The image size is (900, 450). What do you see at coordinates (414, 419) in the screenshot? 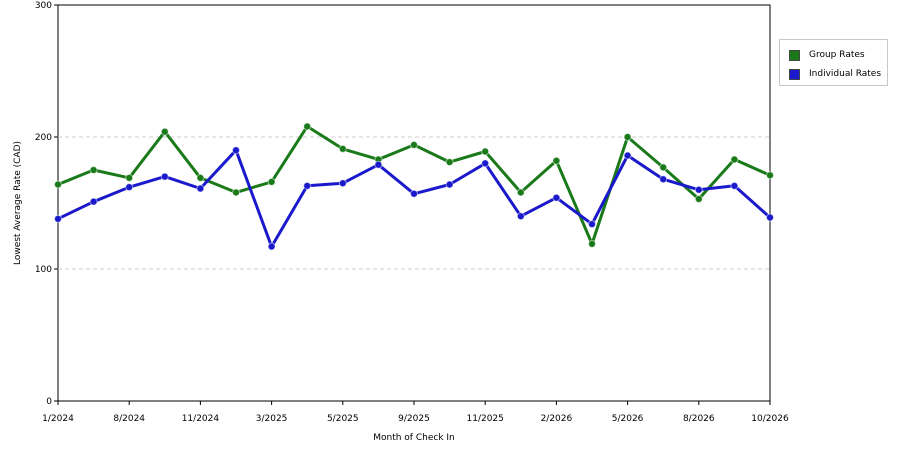
I see `x-tick-label: 9/2025` at bounding box center [414, 419].